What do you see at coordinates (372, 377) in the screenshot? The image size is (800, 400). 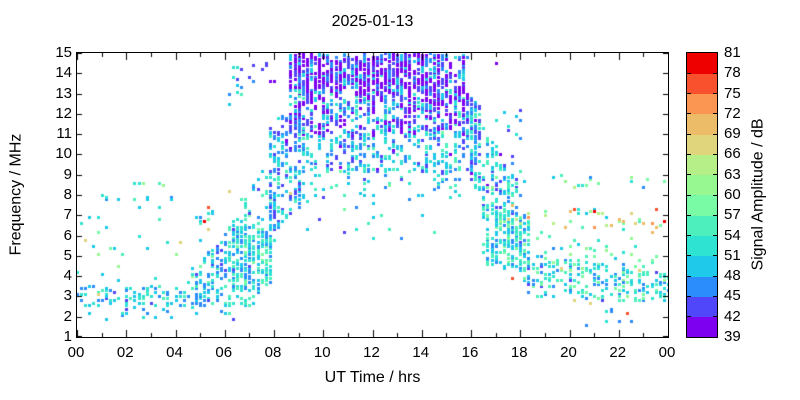 I see `x-axis-label: UT Time / hrs` at bounding box center [372, 377].